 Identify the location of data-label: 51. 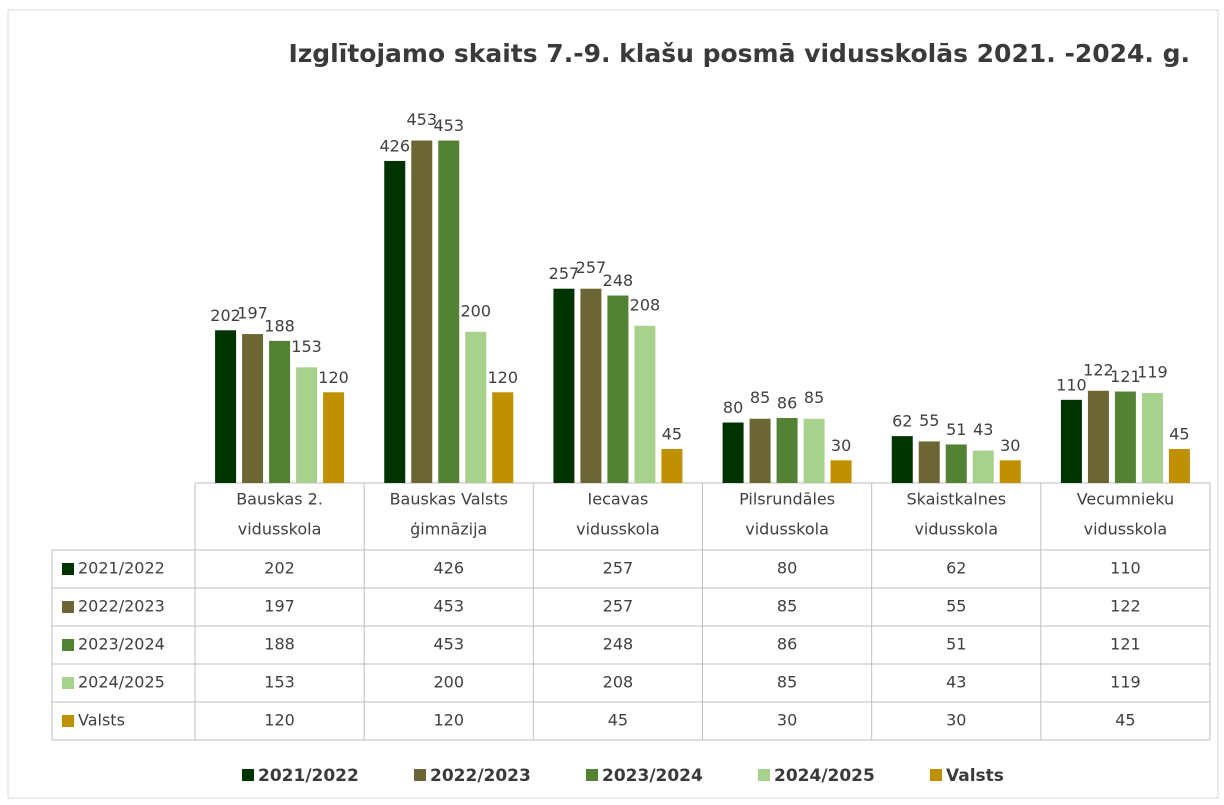
(956, 429).